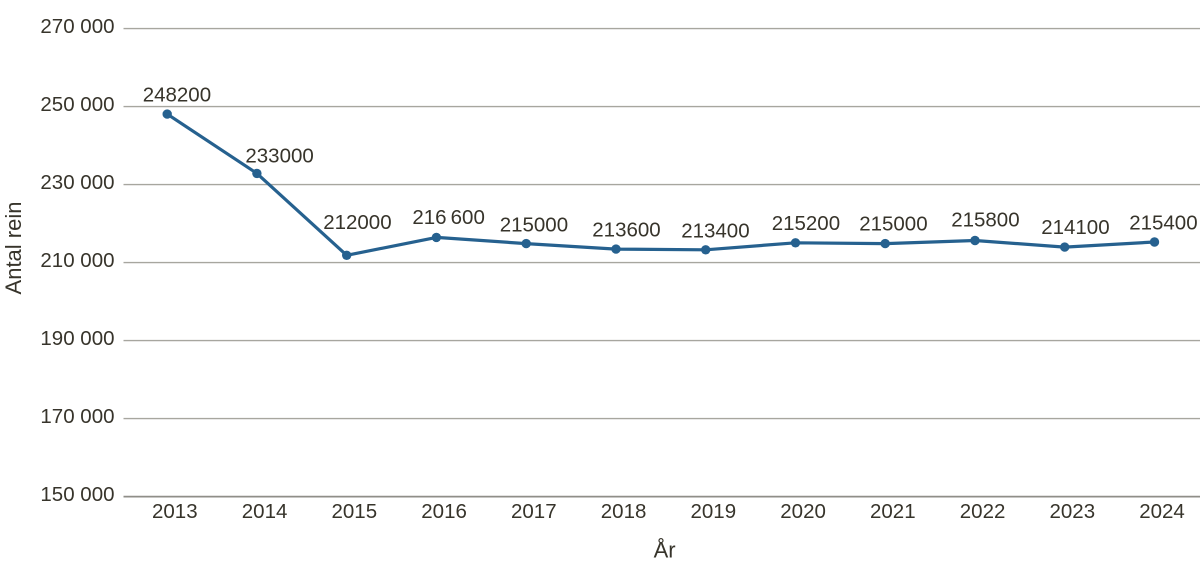  What do you see at coordinates (265, 511) in the screenshot?
I see `svg-text: 2014` at bounding box center [265, 511].